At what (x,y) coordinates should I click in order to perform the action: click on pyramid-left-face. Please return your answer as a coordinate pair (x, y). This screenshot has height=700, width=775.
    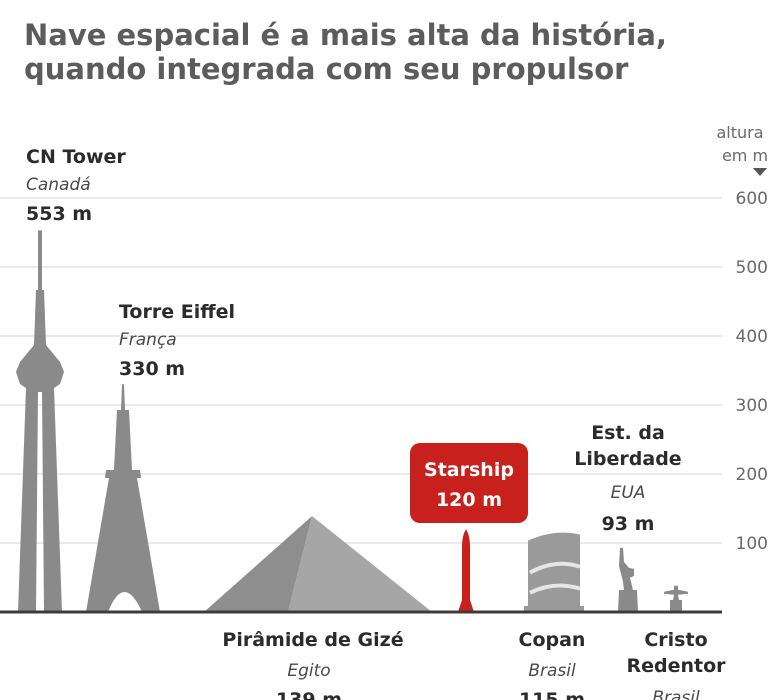
    Looking at the image, I should click on (258, 564).